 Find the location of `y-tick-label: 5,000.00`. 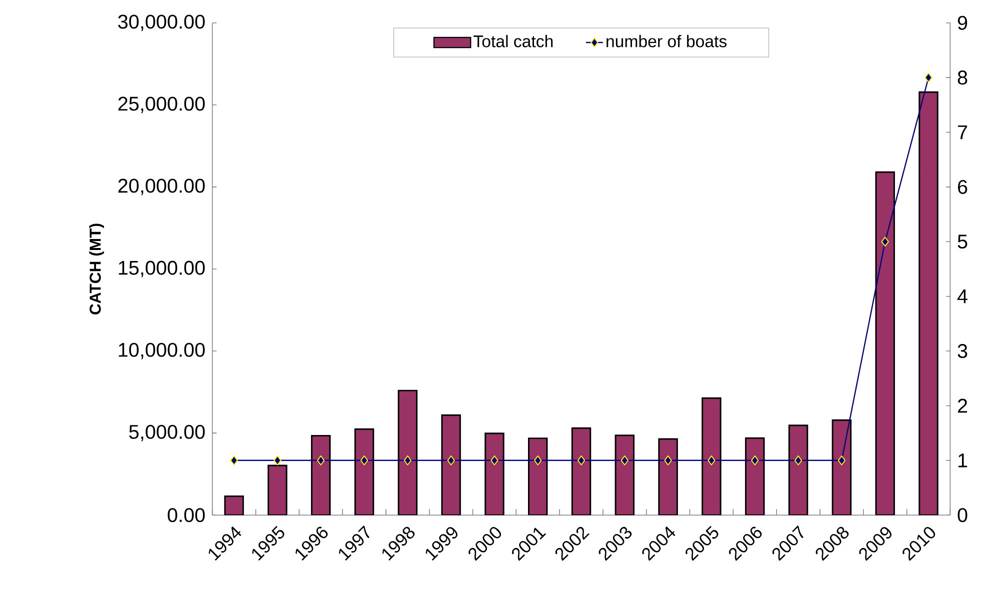

y-tick-label: 5,000.00 is located at coordinates (167, 433).